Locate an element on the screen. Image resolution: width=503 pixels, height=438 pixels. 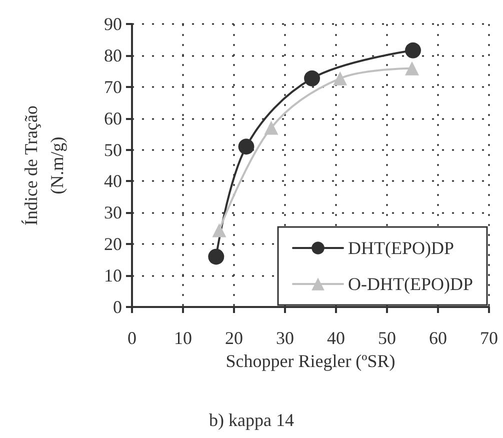
y-tick-label: 50 is located at coordinates (113, 150).